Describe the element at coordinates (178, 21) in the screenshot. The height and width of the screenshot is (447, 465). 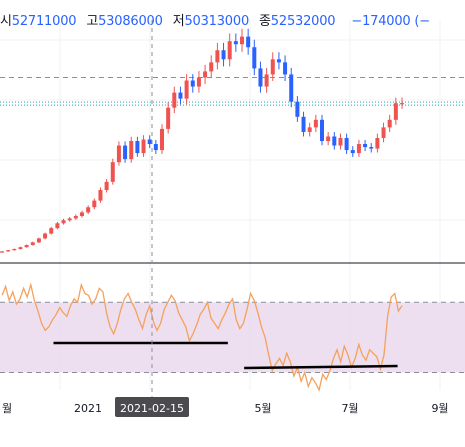
I see `low-label: 저` at that location.